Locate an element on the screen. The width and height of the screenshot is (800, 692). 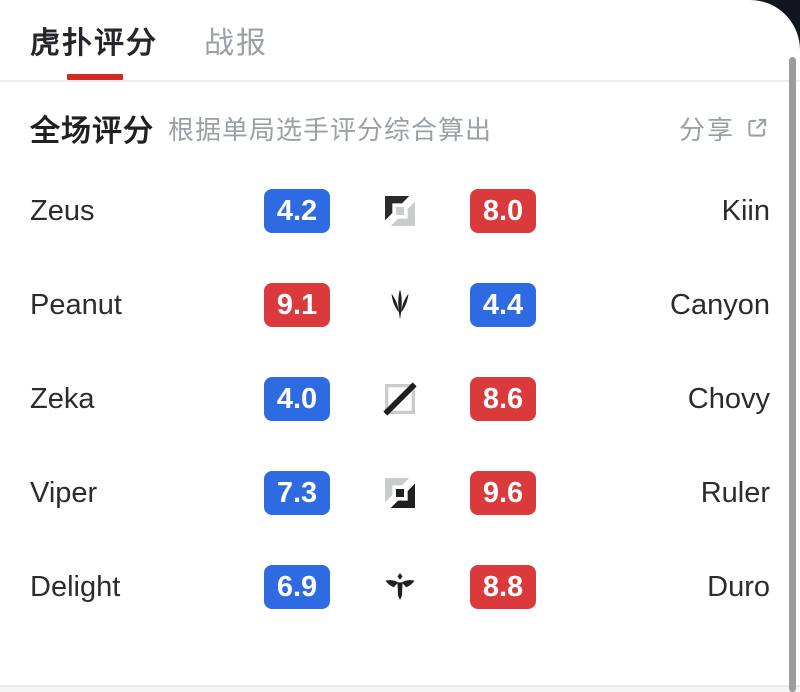
rating-row-top: Zeus 4.2 8.0 Kiin is located at coordinates (400, 211).